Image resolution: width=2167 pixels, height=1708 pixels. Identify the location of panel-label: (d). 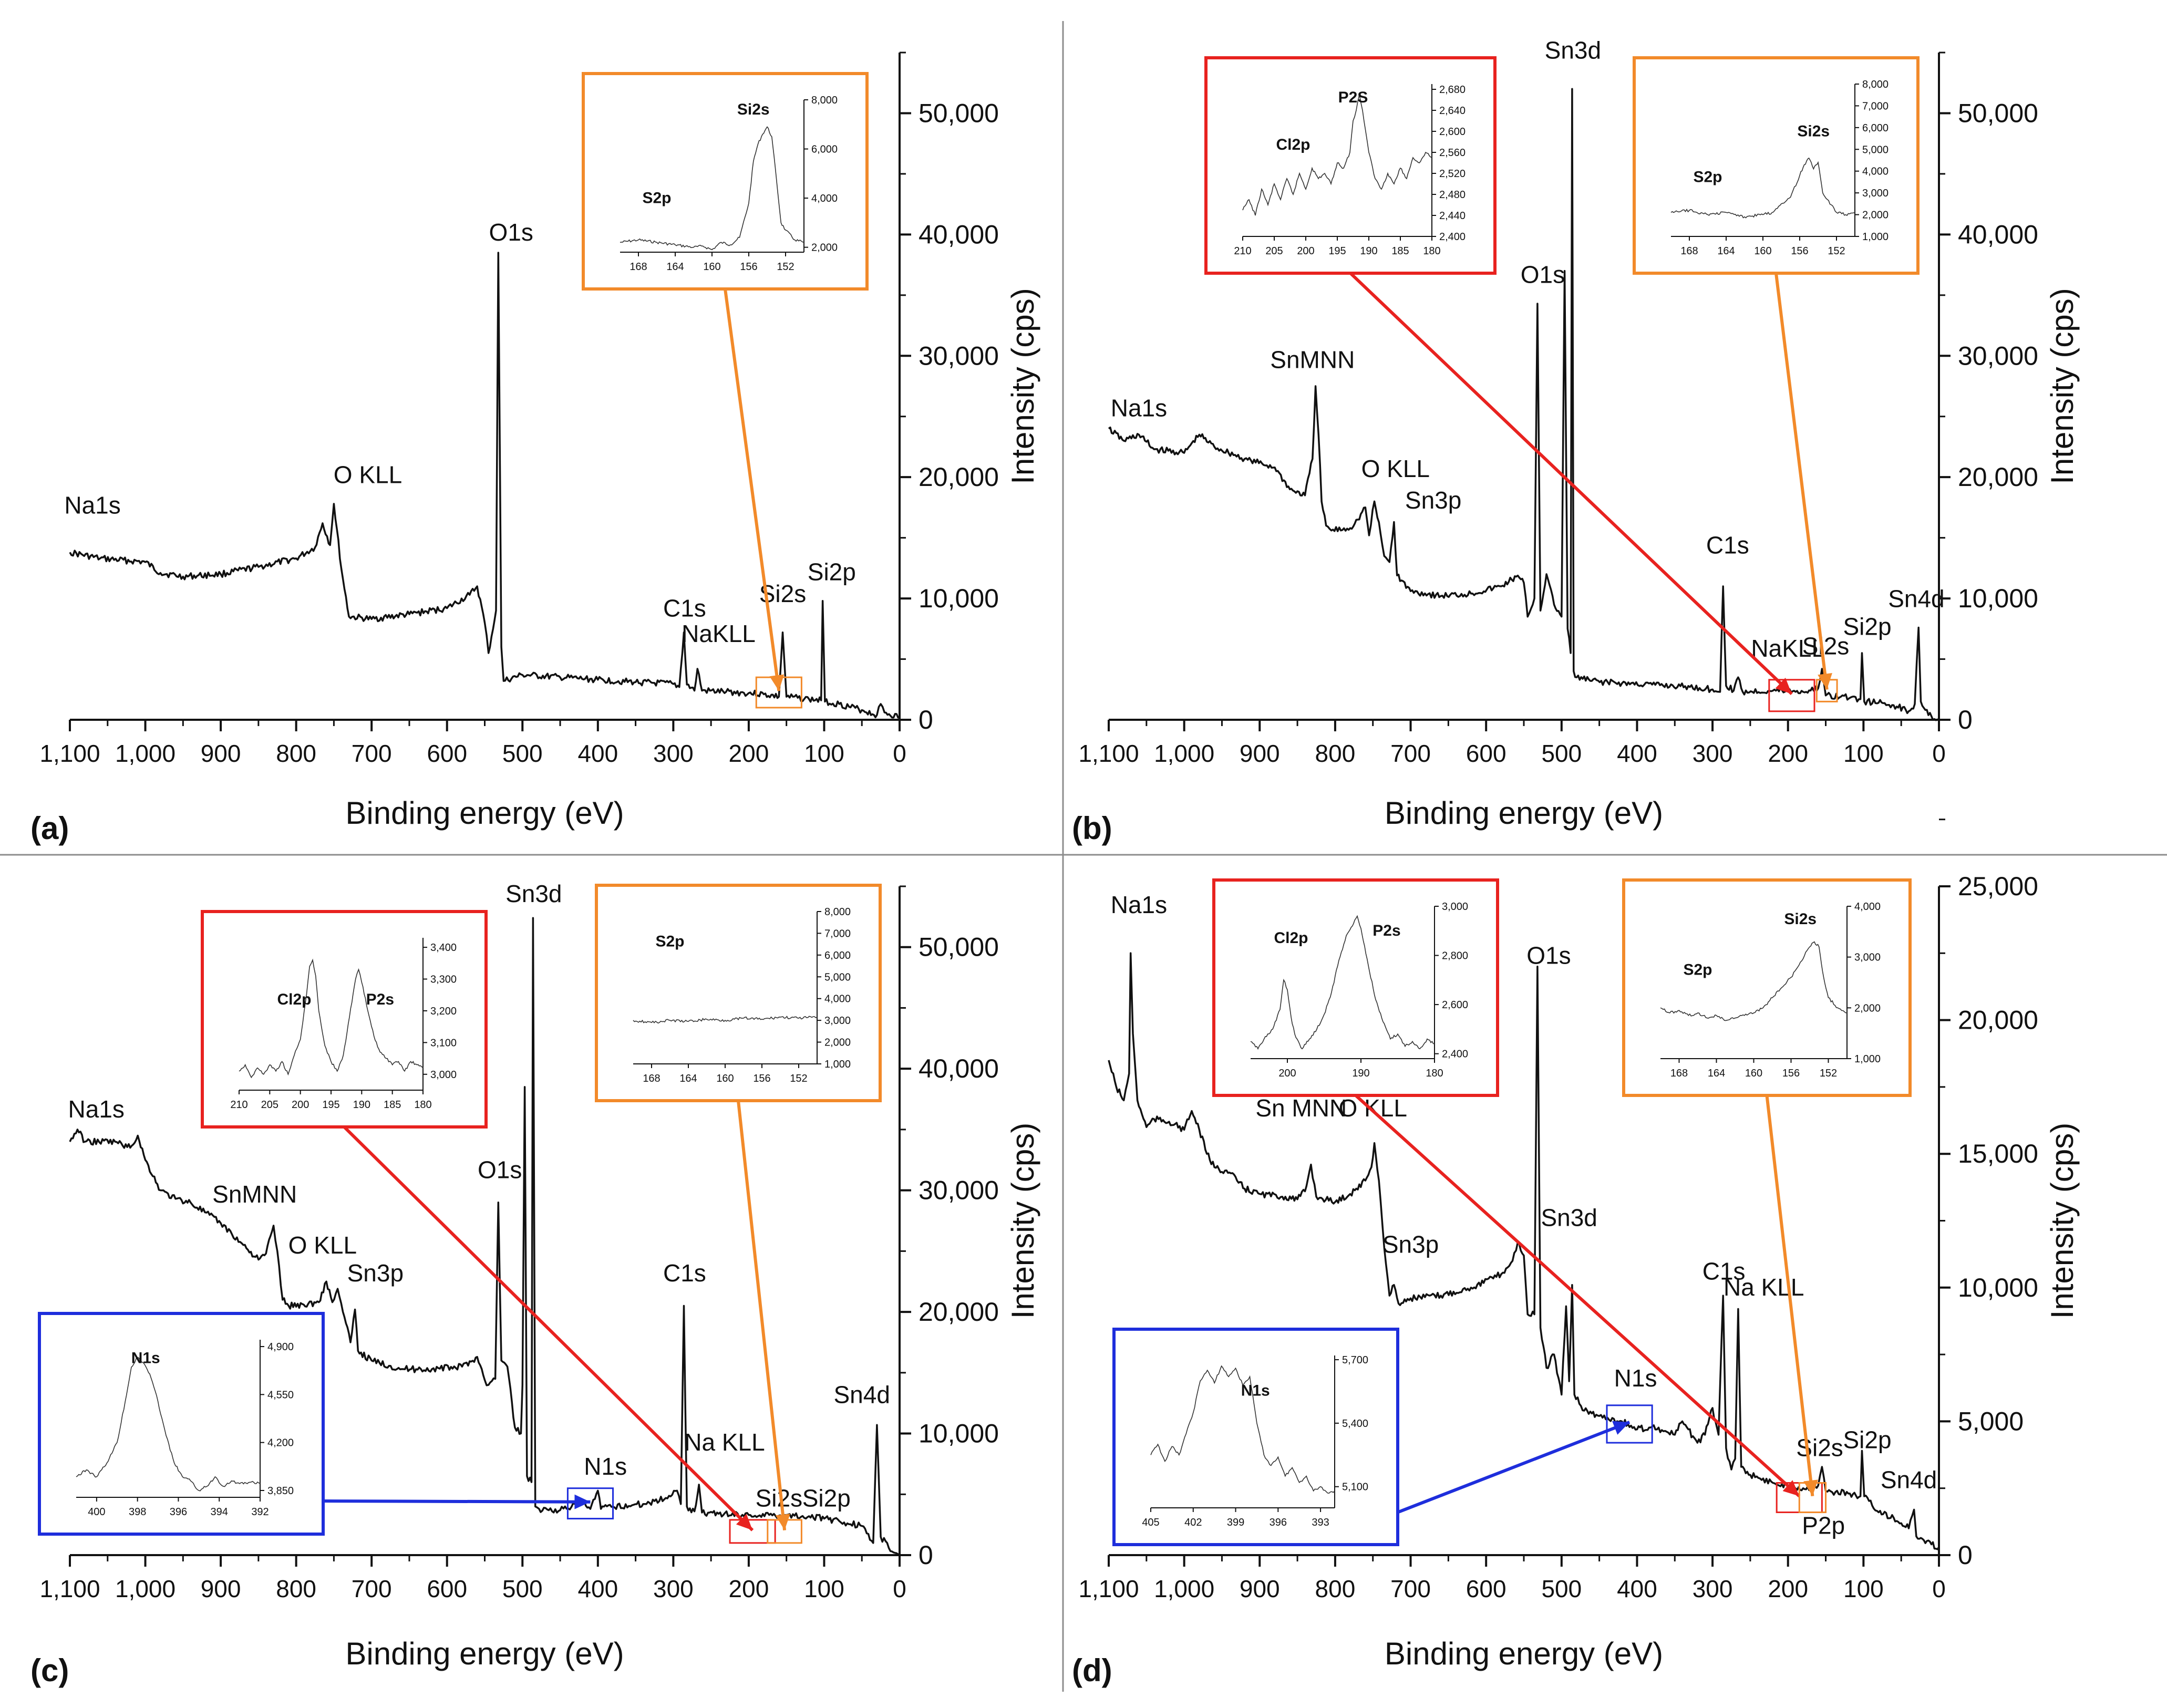
(1092, 1671).